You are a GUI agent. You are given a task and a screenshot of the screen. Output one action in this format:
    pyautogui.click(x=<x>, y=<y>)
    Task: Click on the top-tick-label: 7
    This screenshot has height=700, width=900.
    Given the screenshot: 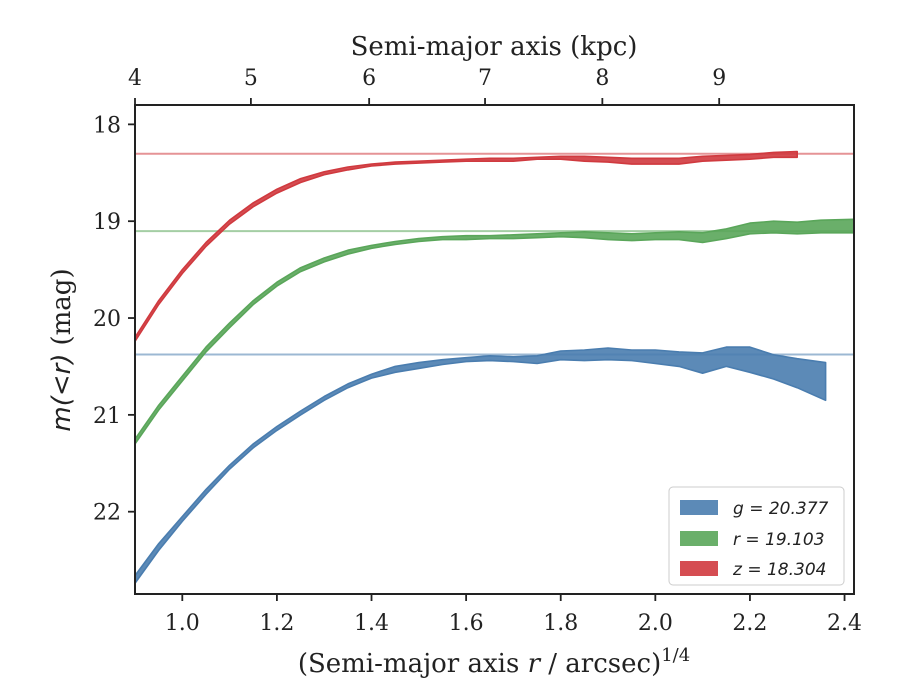 What is the action you would take?
    pyautogui.click(x=485, y=78)
    